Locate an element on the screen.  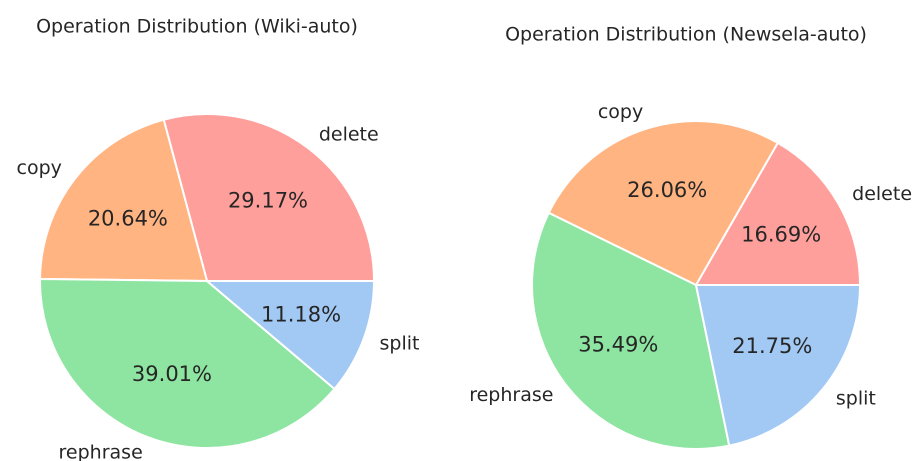
chart-title: Operation Distribution (Newsela-auto) is located at coordinates (686, 35).